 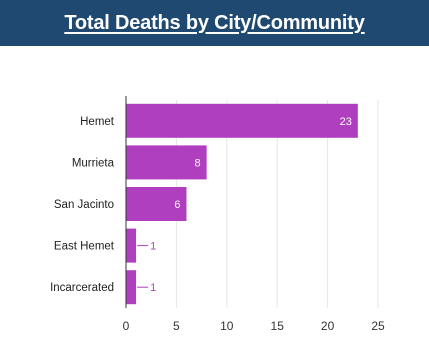 What do you see at coordinates (278, 326) in the screenshot?
I see `x-tick-label: 15` at bounding box center [278, 326].